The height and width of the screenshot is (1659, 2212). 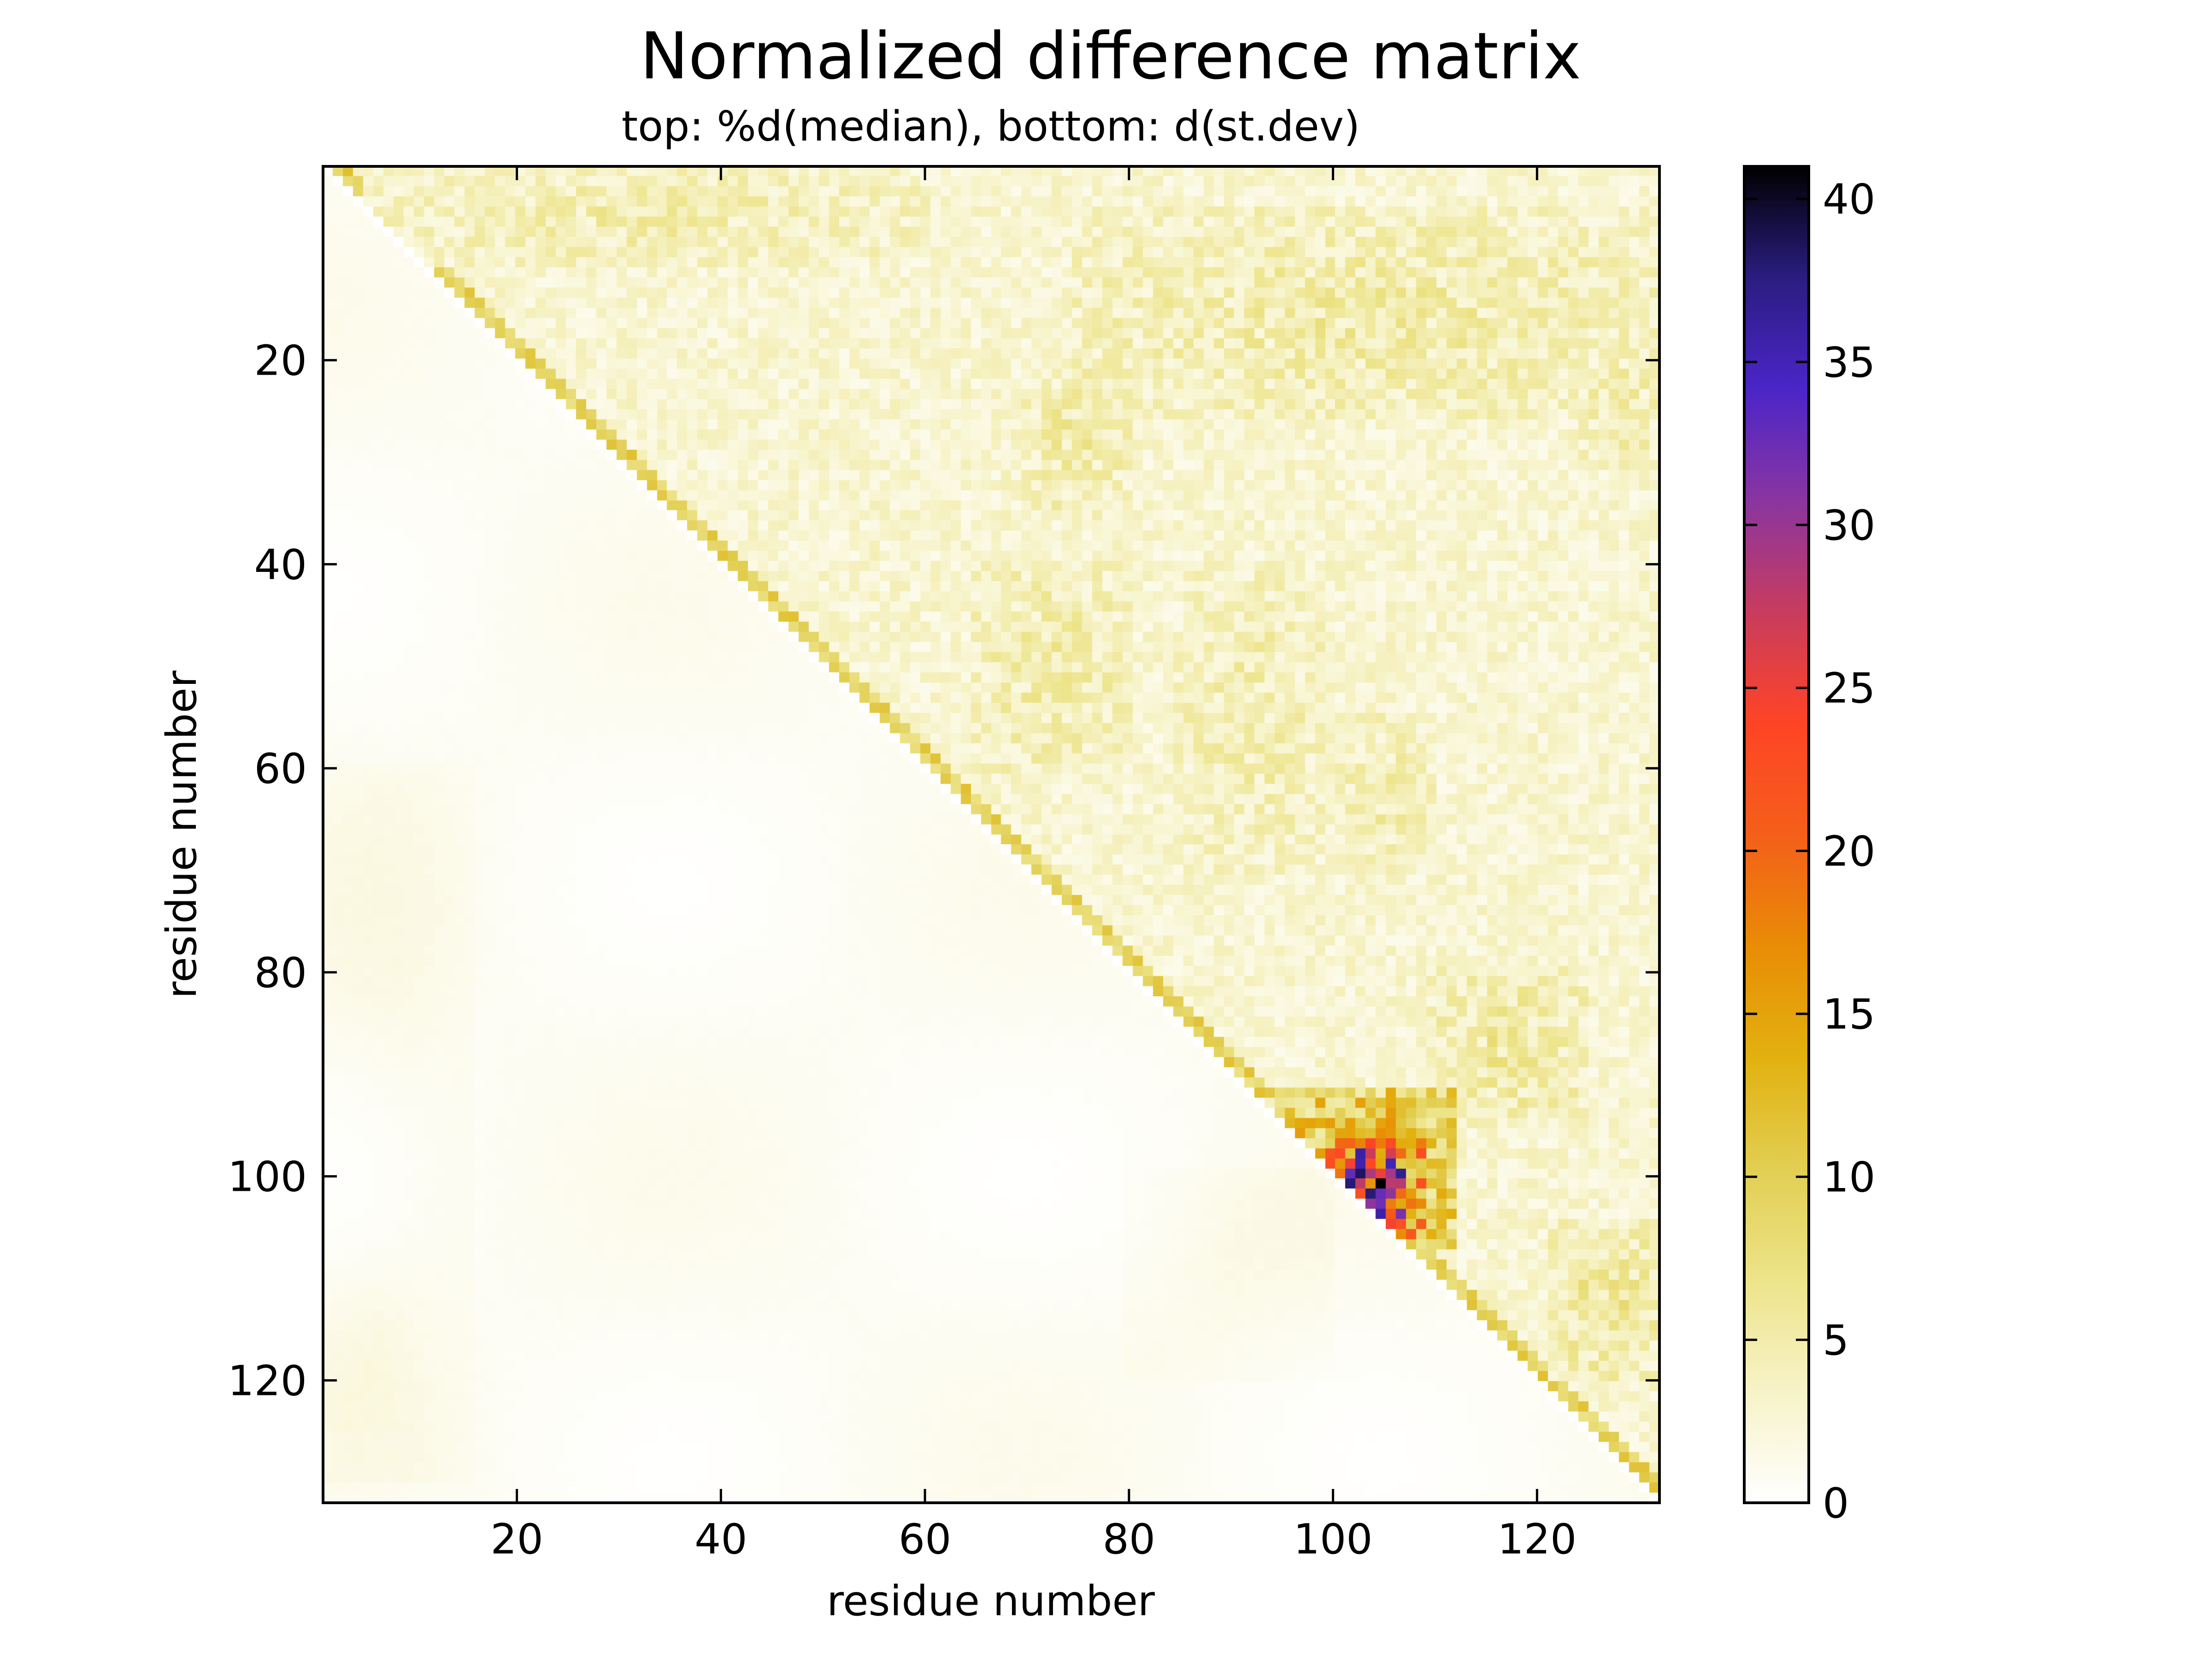 I want to click on y-axis-label: residue number, so click(x=182, y=835).